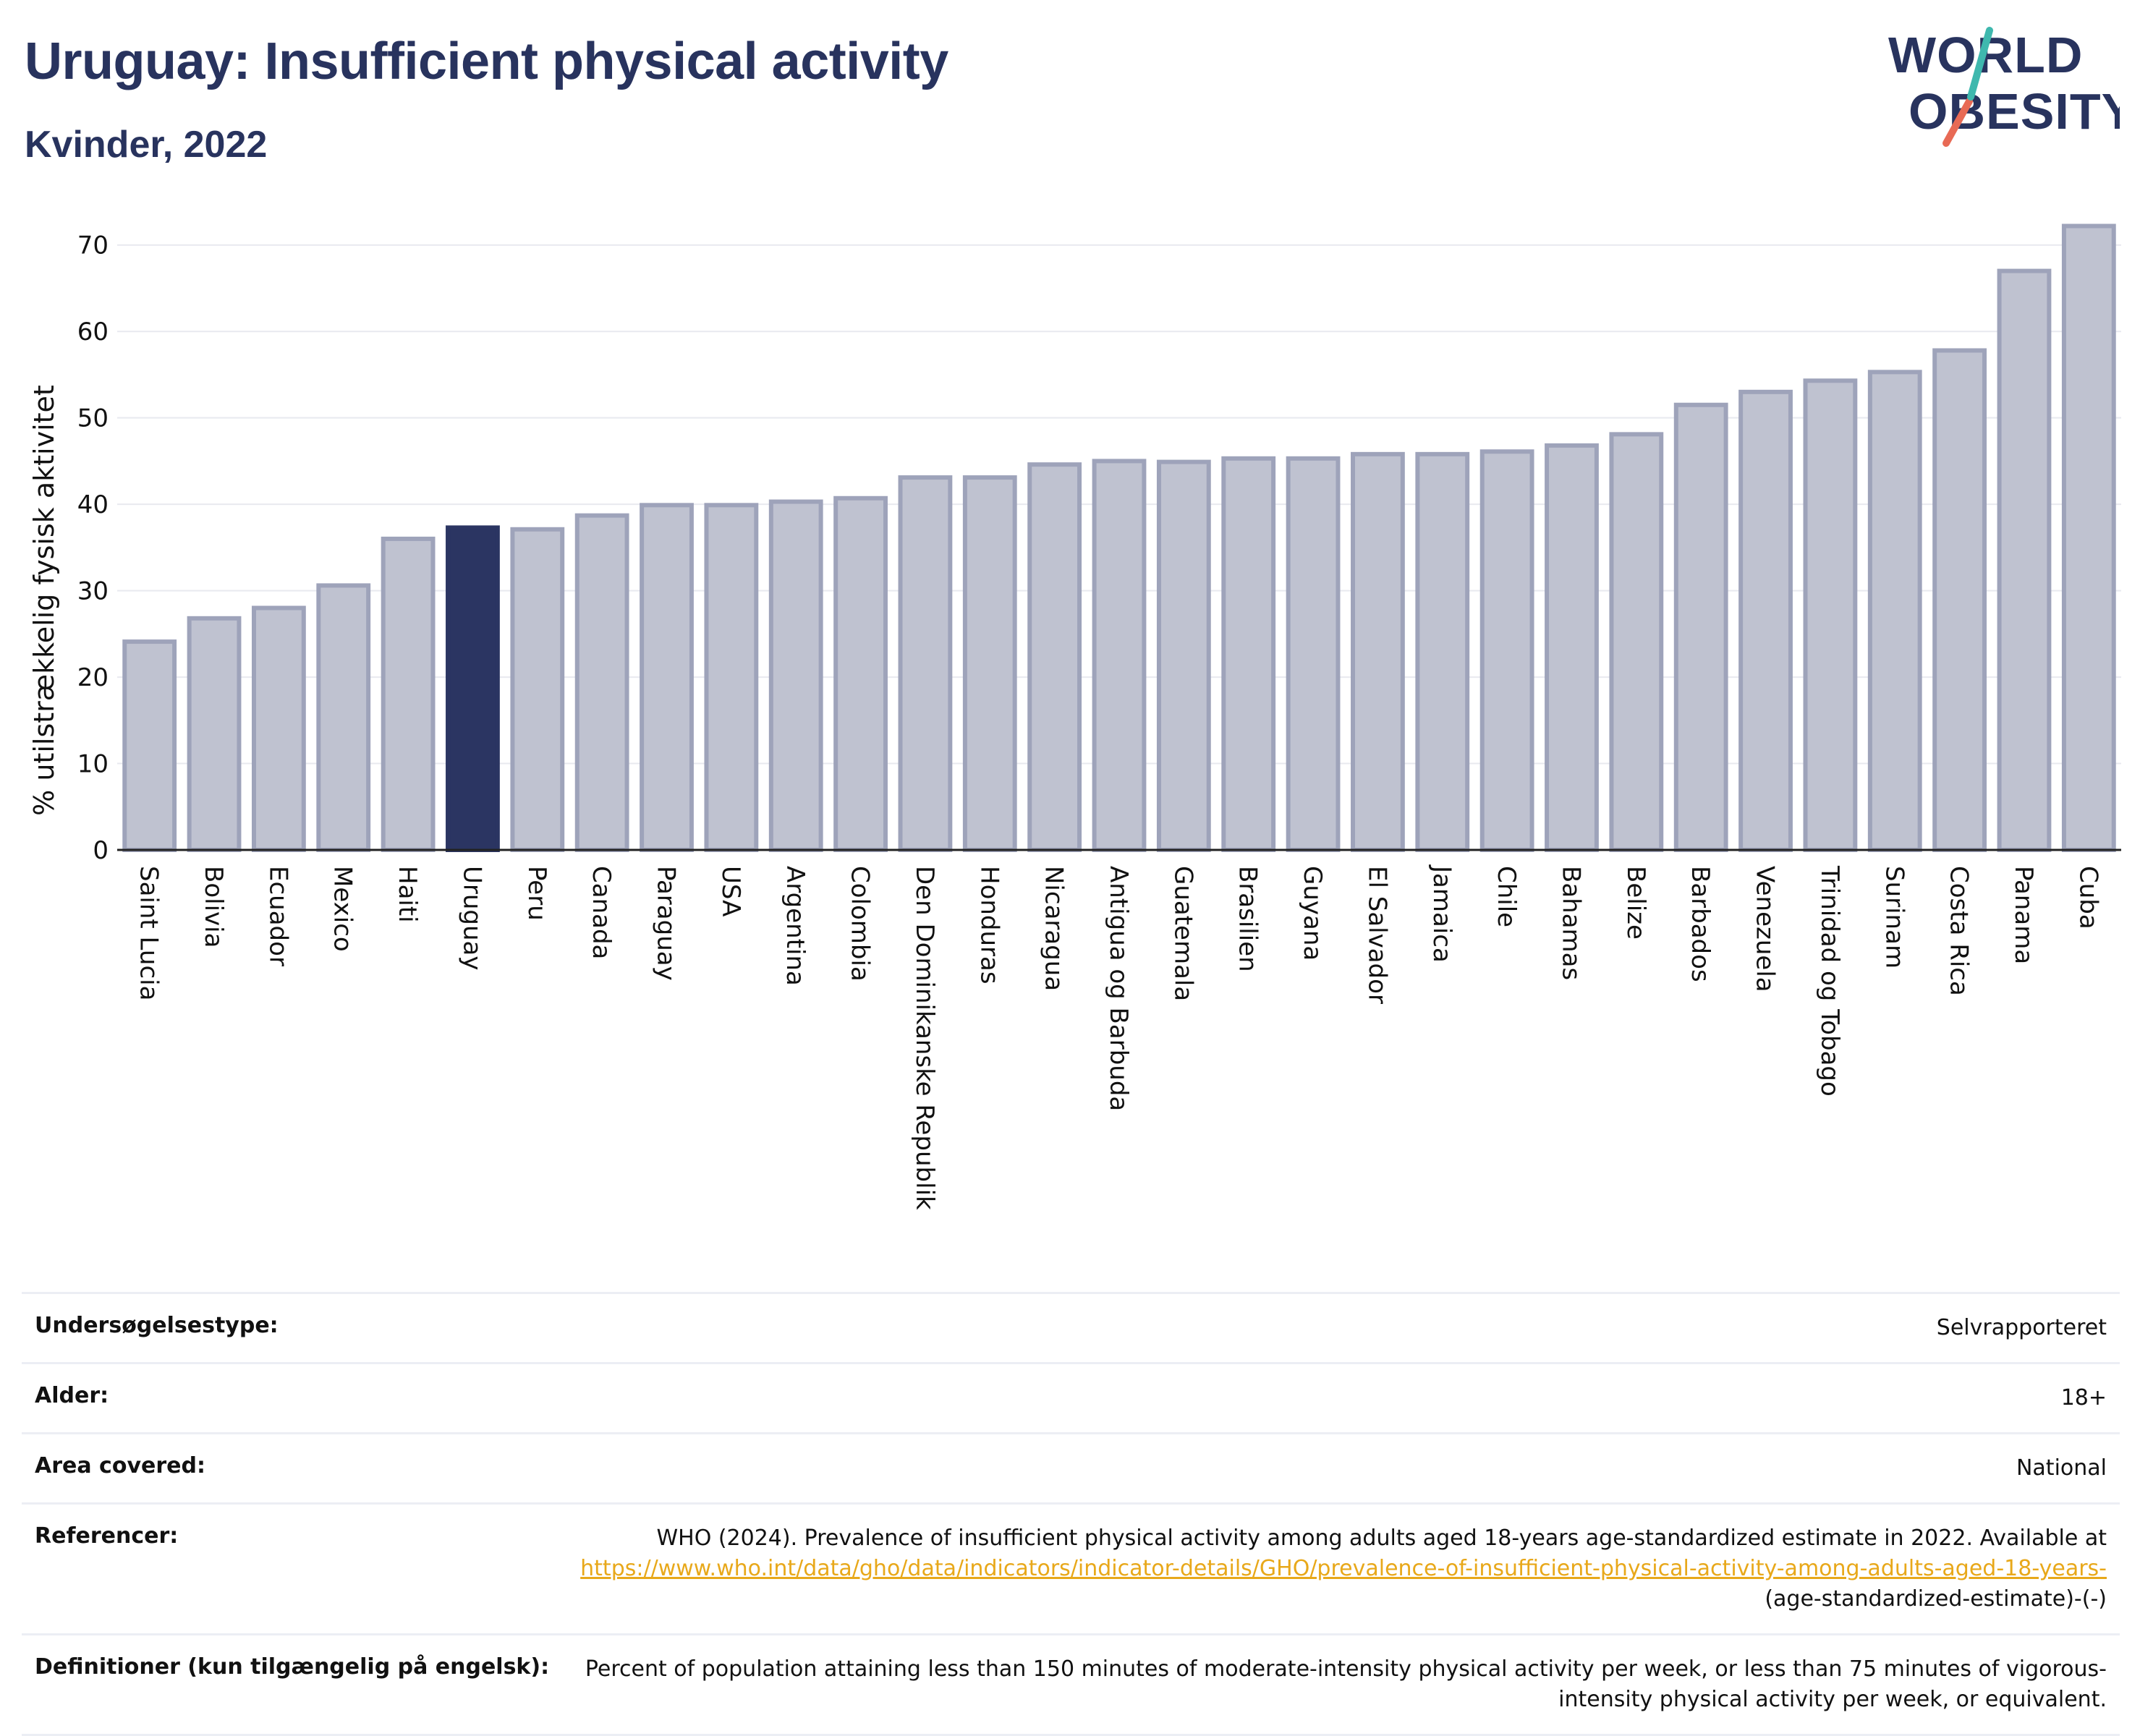 The image size is (2140, 1736). What do you see at coordinates (1118, 988) in the screenshot?
I see `x-tick-label: Antigua og Barbuda` at bounding box center [1118, 988].